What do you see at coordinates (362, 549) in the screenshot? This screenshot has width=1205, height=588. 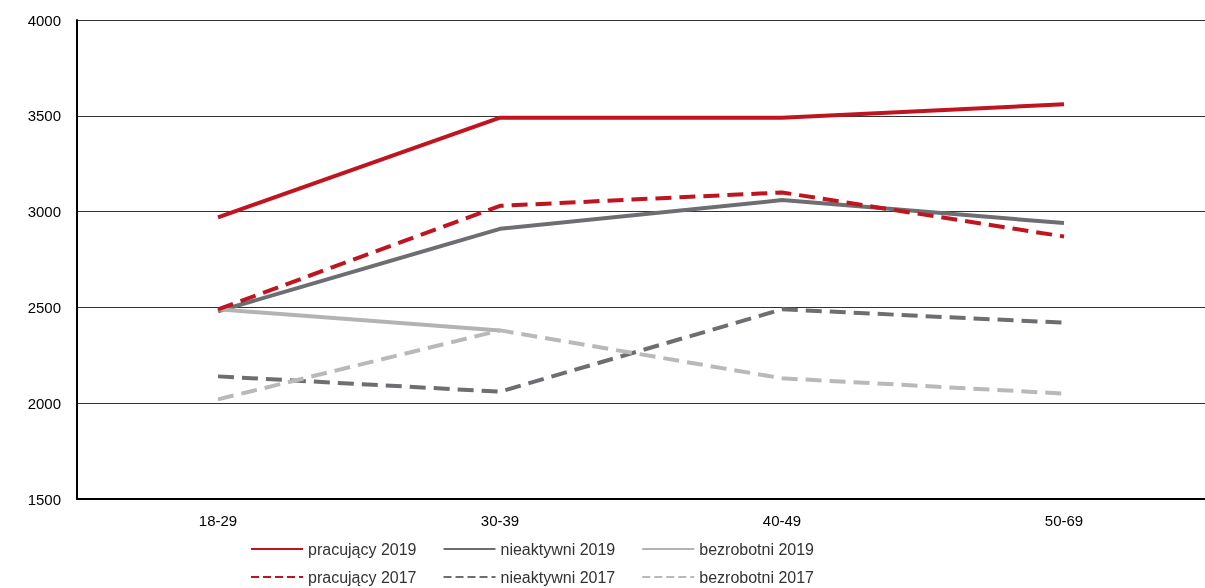 I see `legend-label: pracujący 2019` at bounding box center [362, 549].